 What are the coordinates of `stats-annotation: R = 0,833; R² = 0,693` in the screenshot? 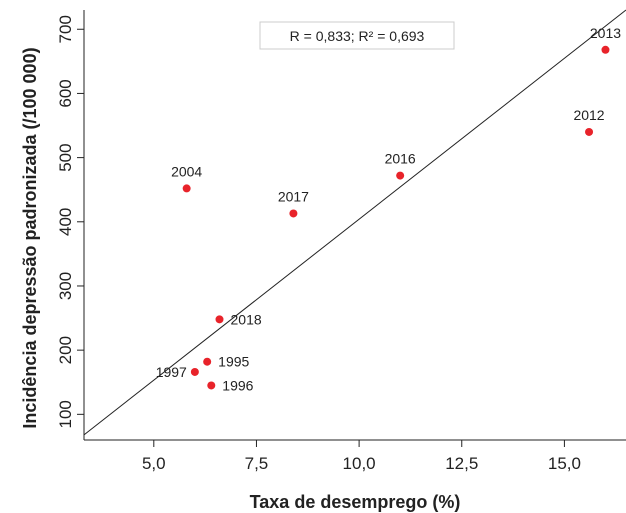 It's located at (357, 36).